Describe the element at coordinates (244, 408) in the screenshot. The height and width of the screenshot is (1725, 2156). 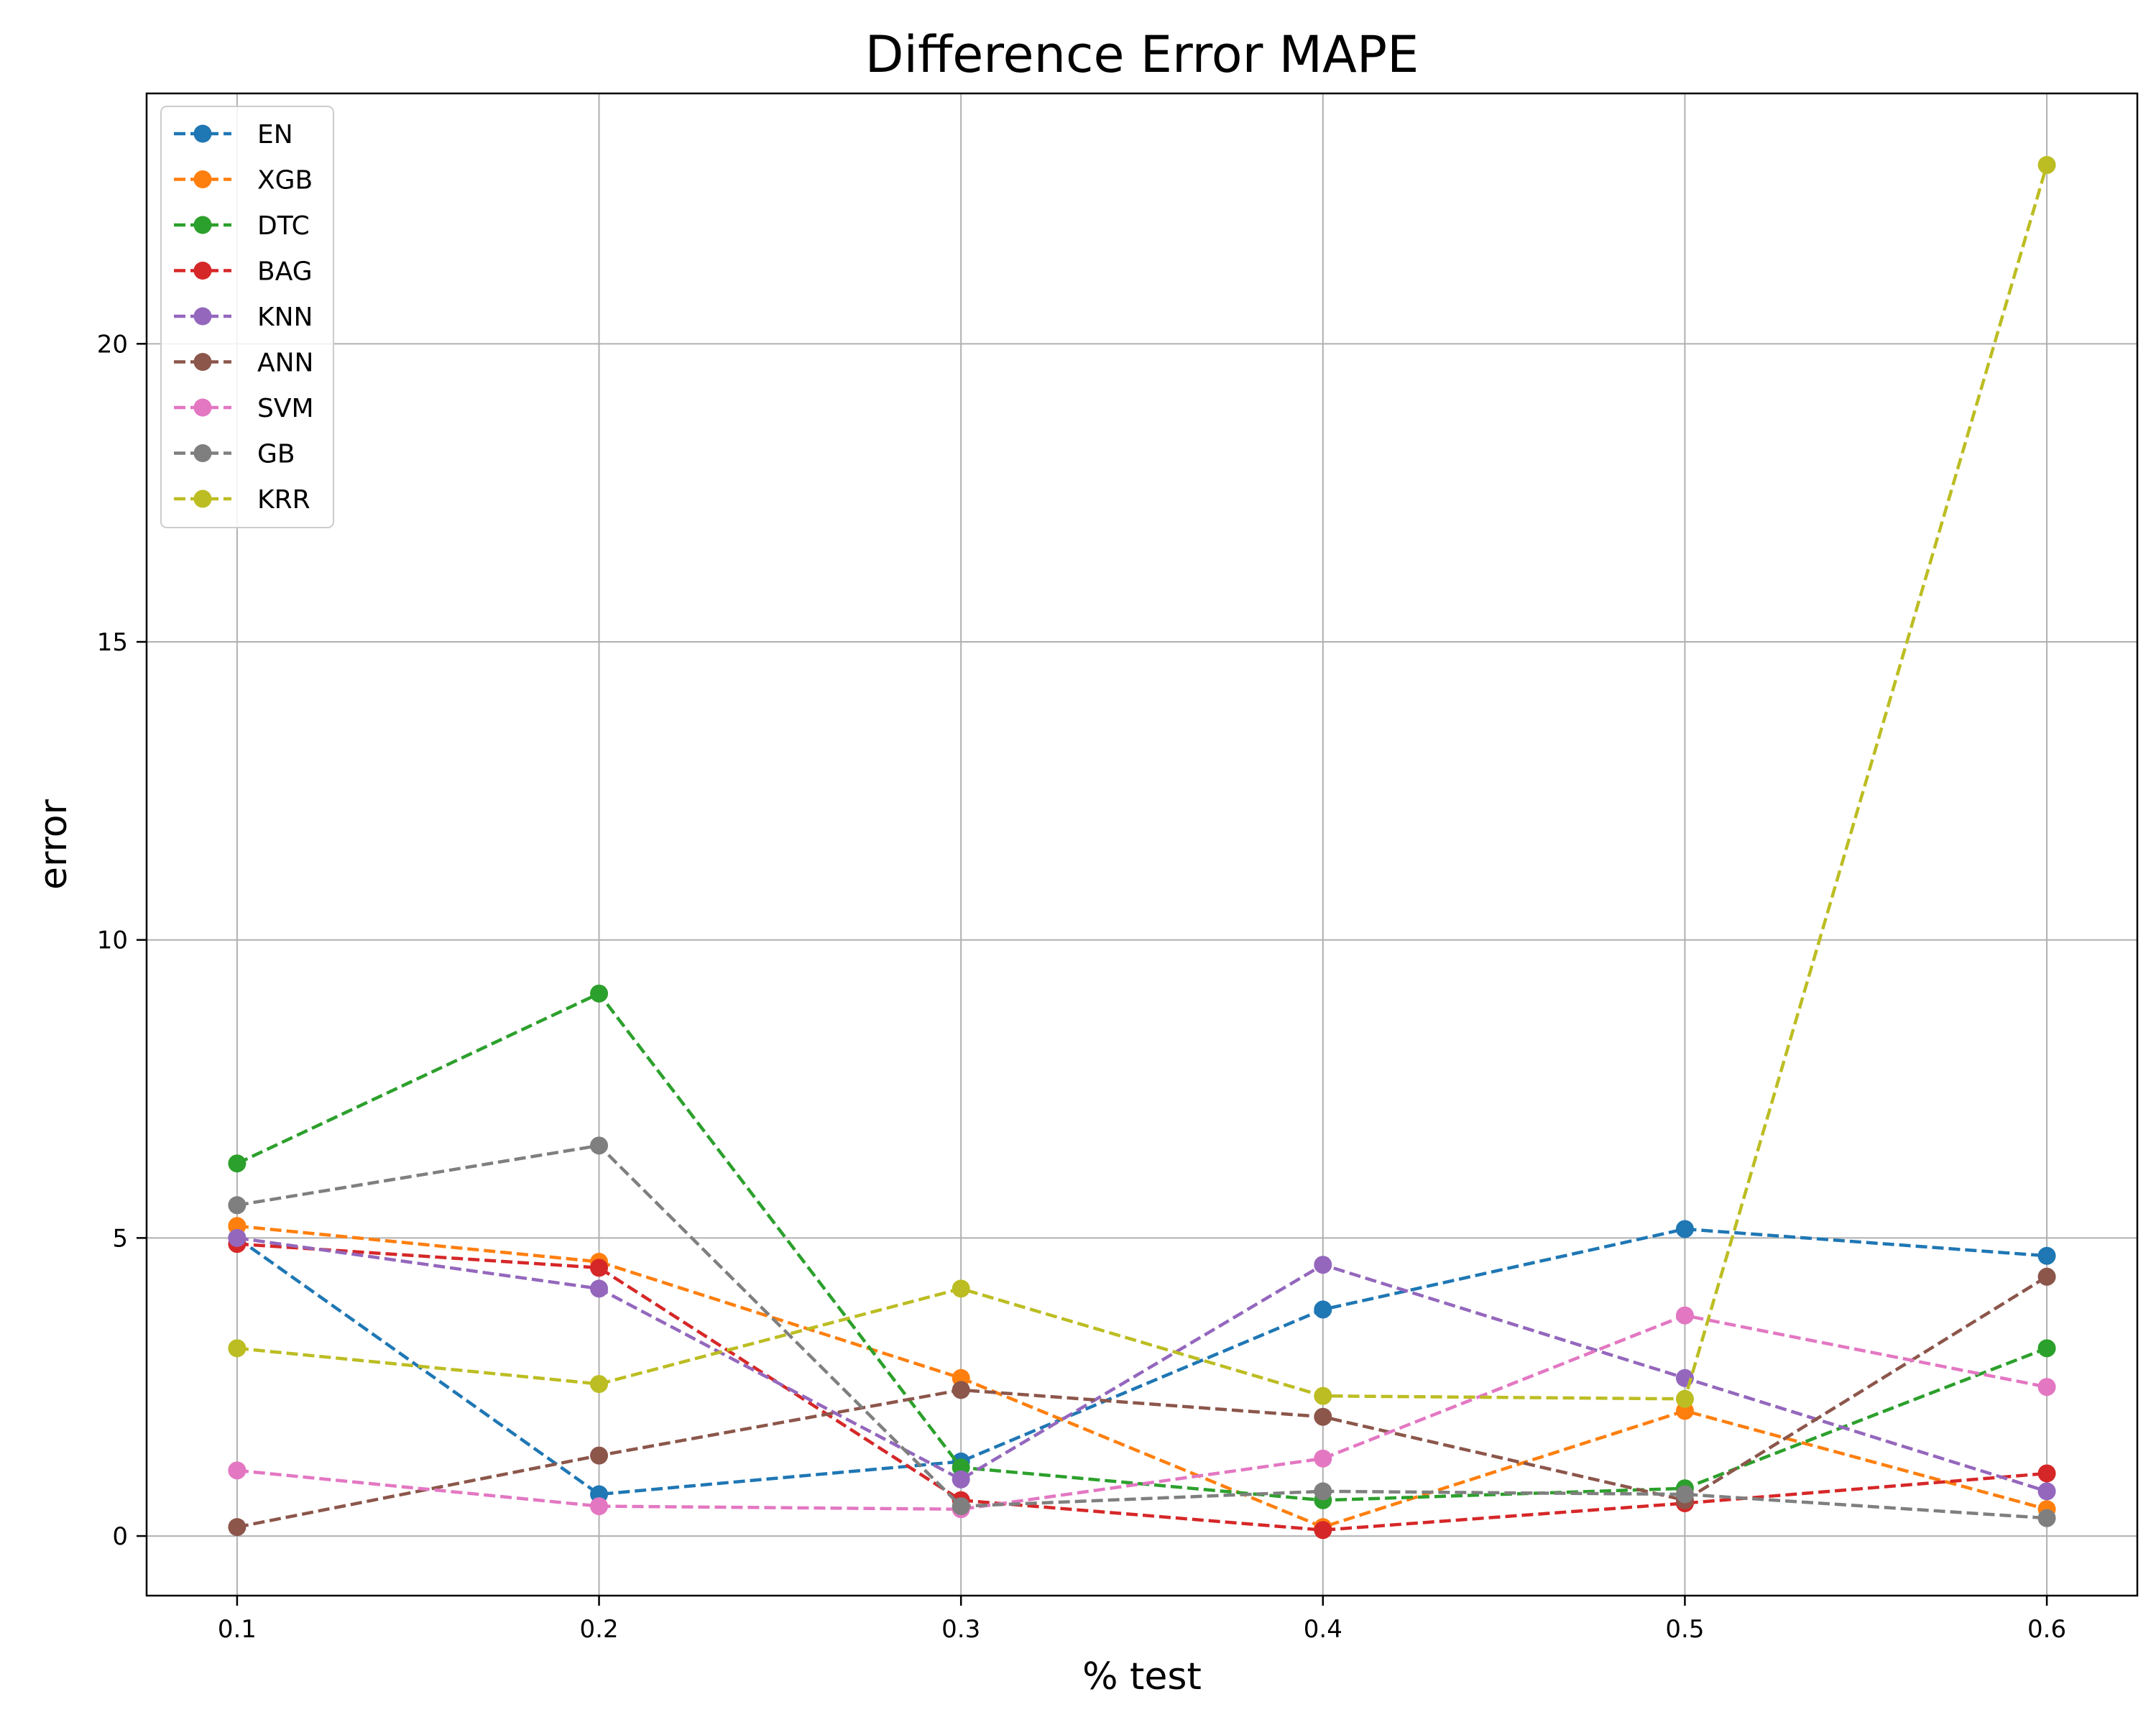
I see `legend-item-svm: SVM` at that location.